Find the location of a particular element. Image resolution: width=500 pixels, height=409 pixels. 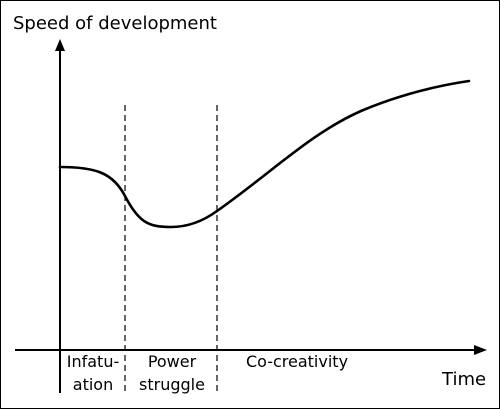

phase-power-struggle-line-2: struggle is located at coordinates (172, 384).